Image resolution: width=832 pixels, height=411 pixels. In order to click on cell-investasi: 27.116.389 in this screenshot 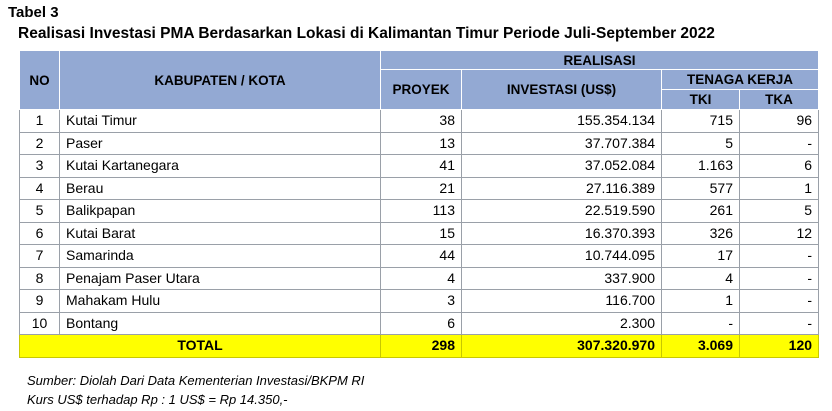, I will do `click(561, 188)`.